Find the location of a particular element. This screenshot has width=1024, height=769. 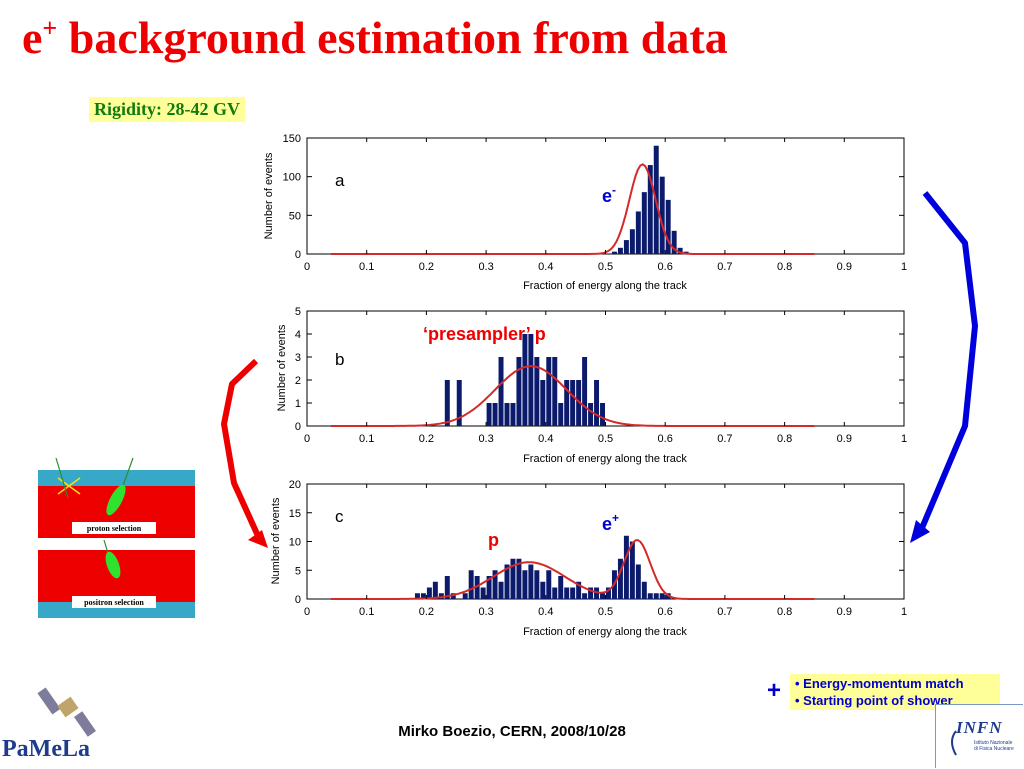

panel-a-xlabel: Fraction of energy along the track is located at coordinates (605, 286).